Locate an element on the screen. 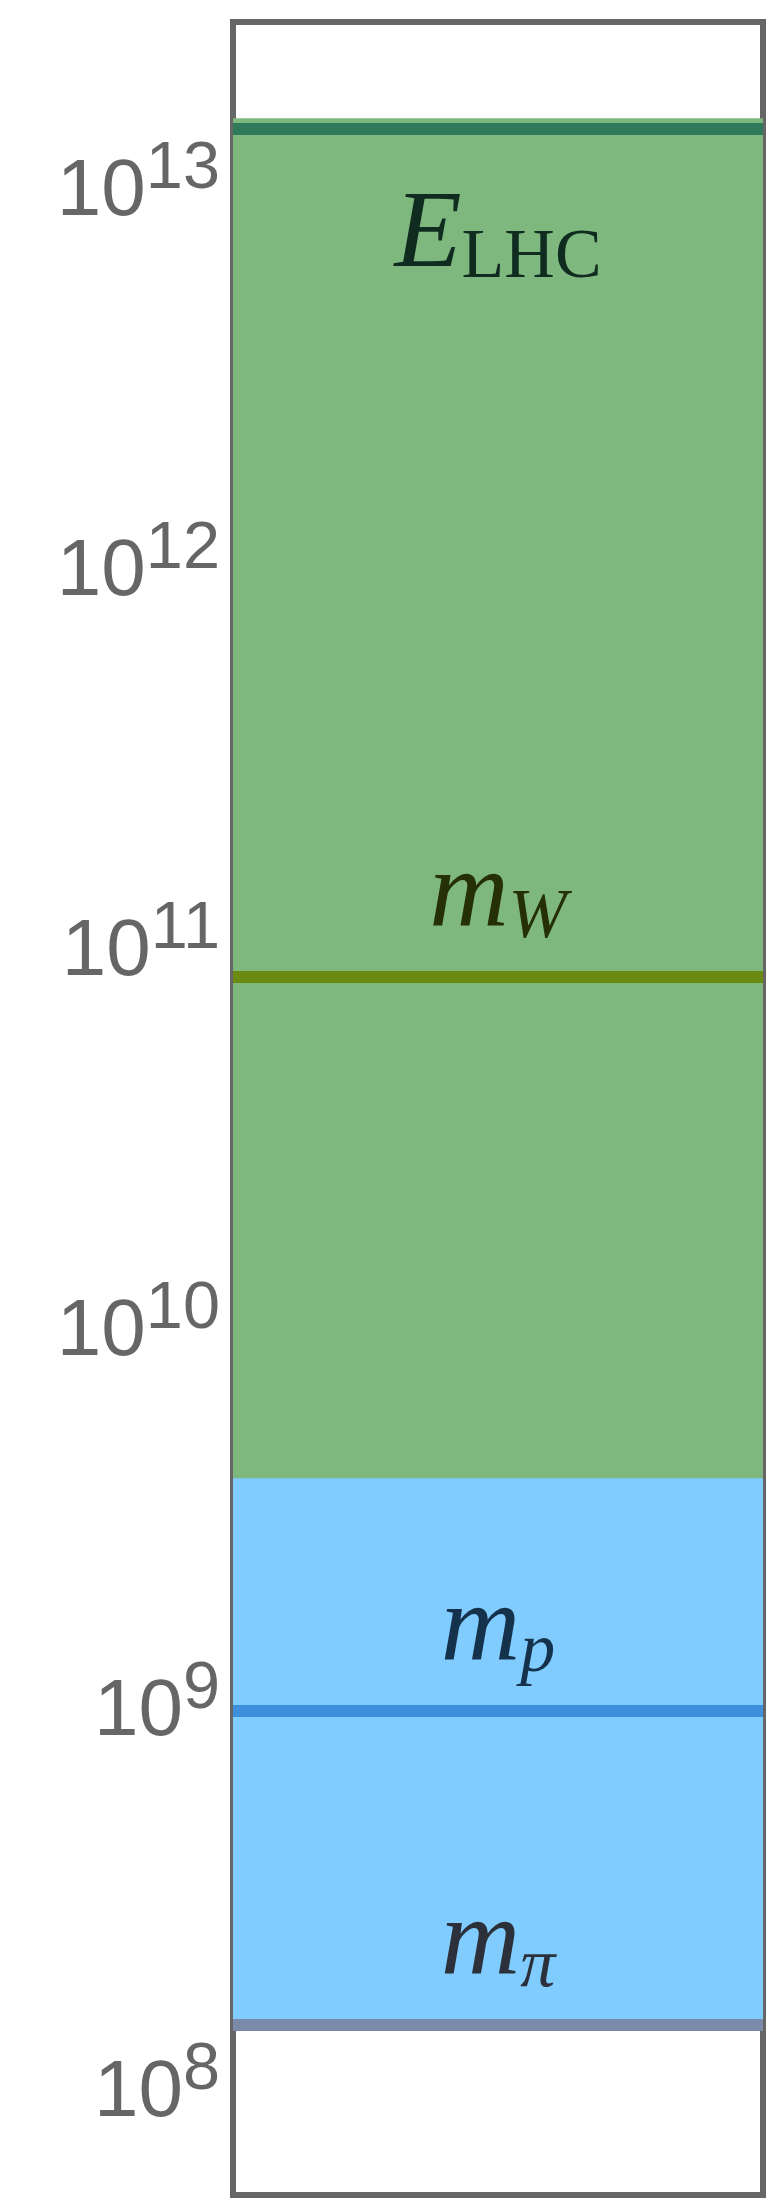  ref-line-label: mW is located at coordinates (501, 890).